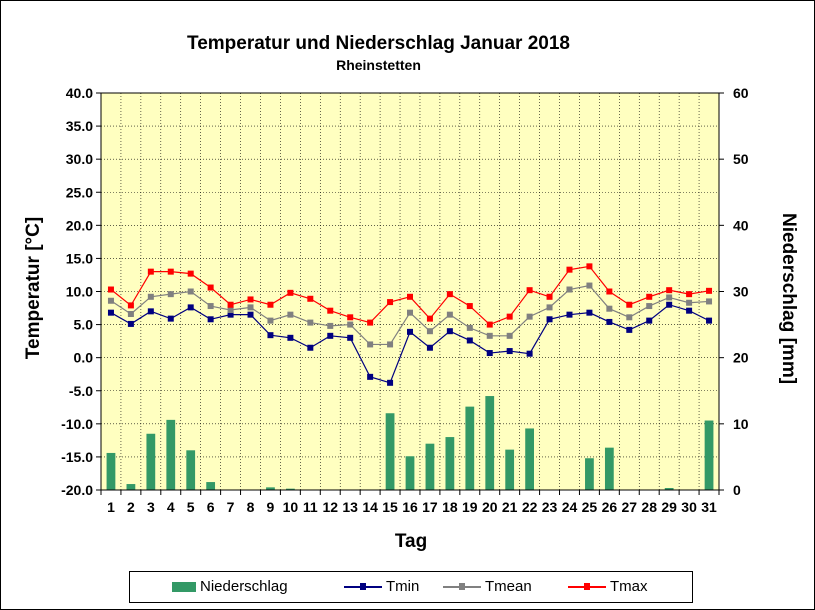 The width and height of the screenshot is (815, 610). I want to click on y-axis-left-label: Temperatur [°C], so click(33, 288).